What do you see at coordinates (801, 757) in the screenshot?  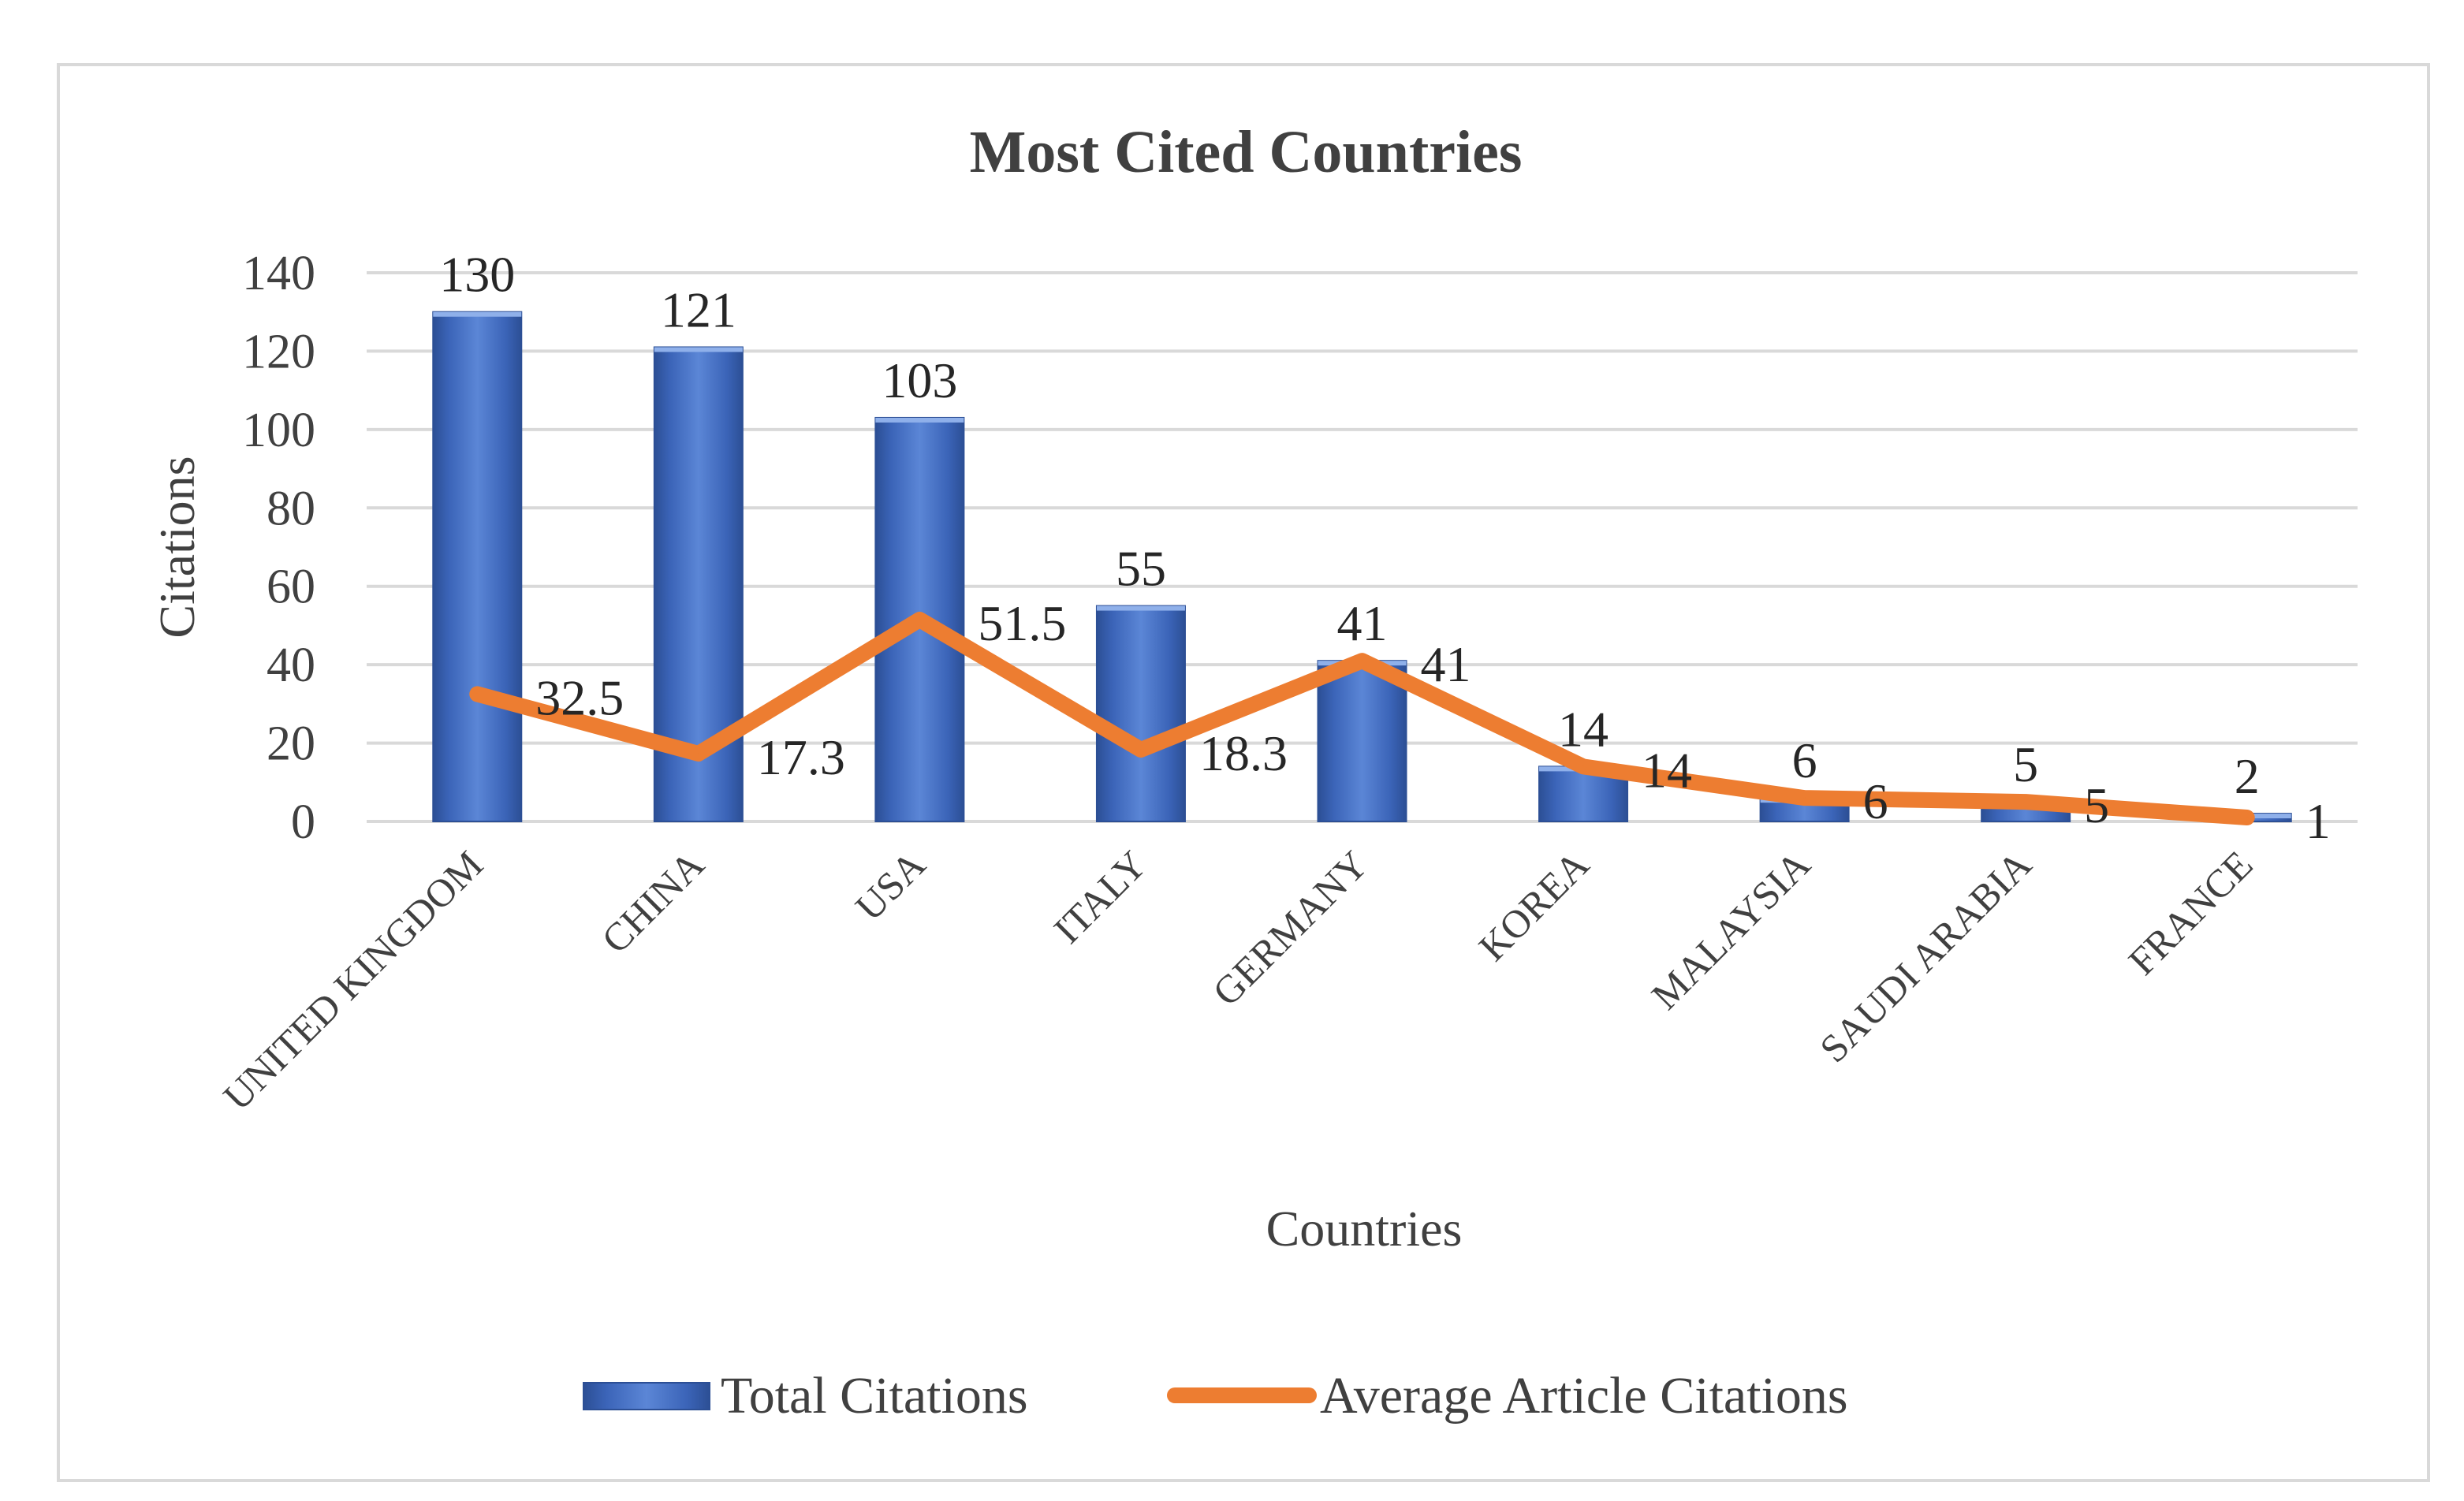 I see `line-label-china: 17.3` at bounding box center [801, 757].